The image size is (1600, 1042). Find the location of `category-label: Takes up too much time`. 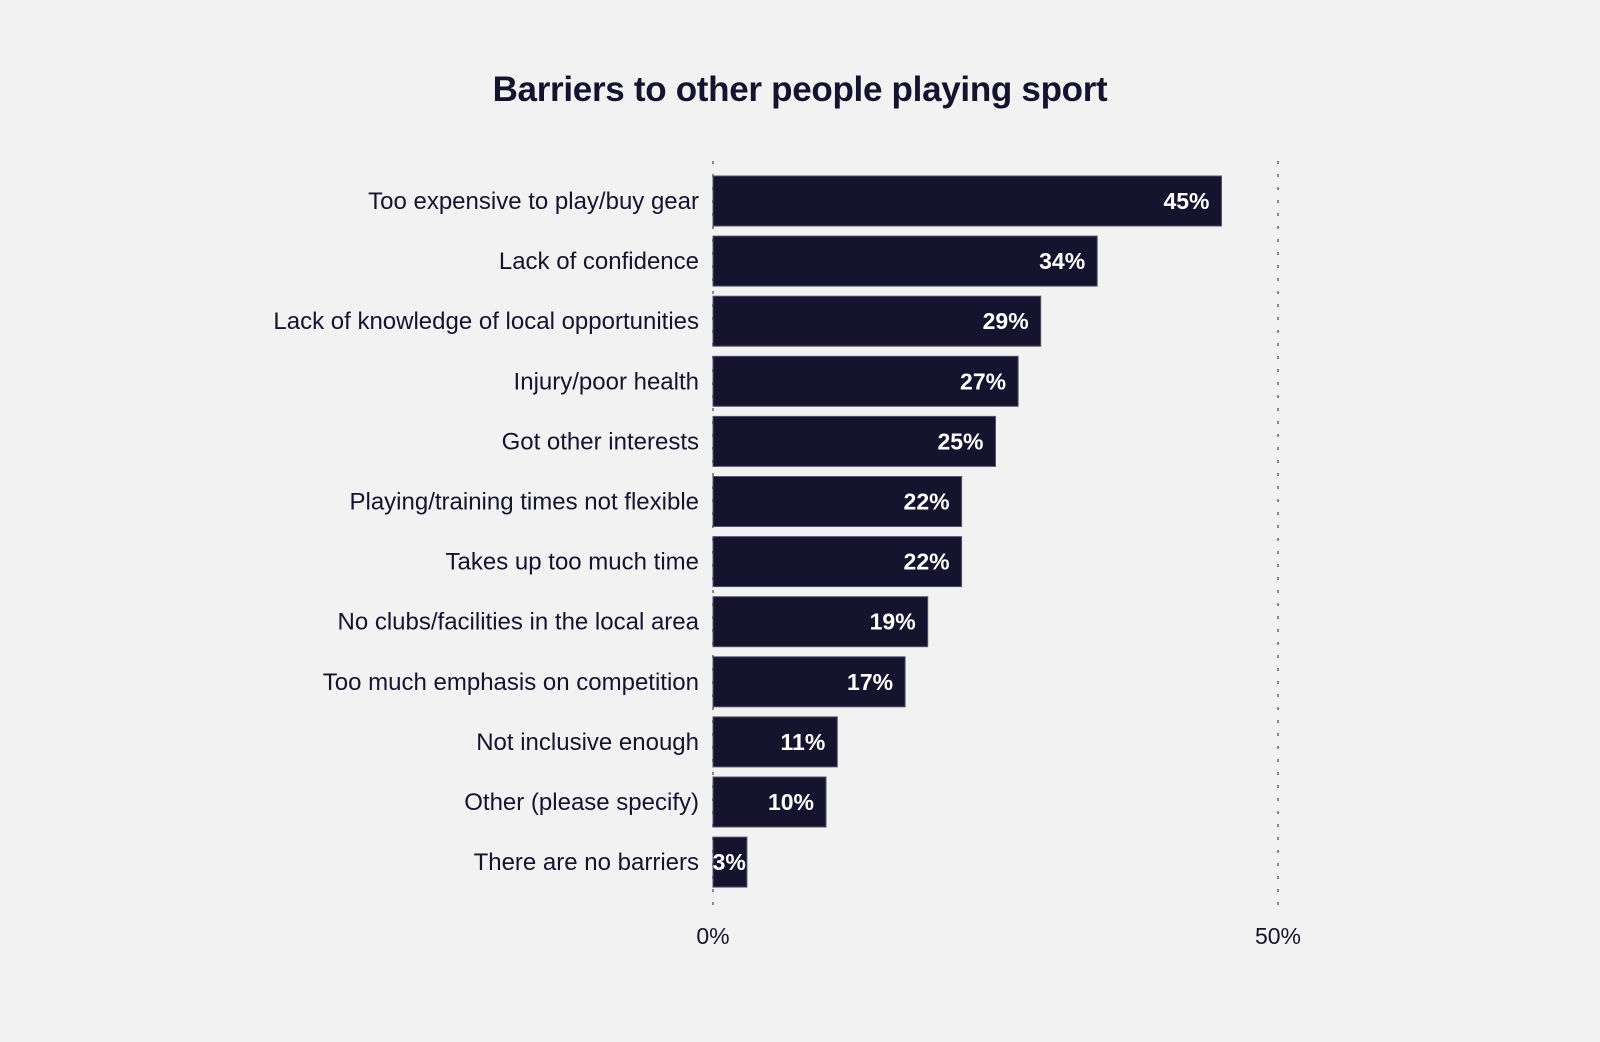

category-label: Takes up too much time is located at coordinates (572, 562).